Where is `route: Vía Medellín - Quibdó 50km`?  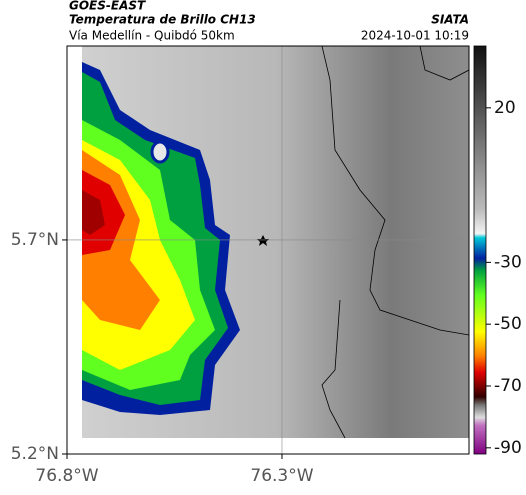
route: Vía Medellín - Quibdó 50km is located at coordinates (152, 36).